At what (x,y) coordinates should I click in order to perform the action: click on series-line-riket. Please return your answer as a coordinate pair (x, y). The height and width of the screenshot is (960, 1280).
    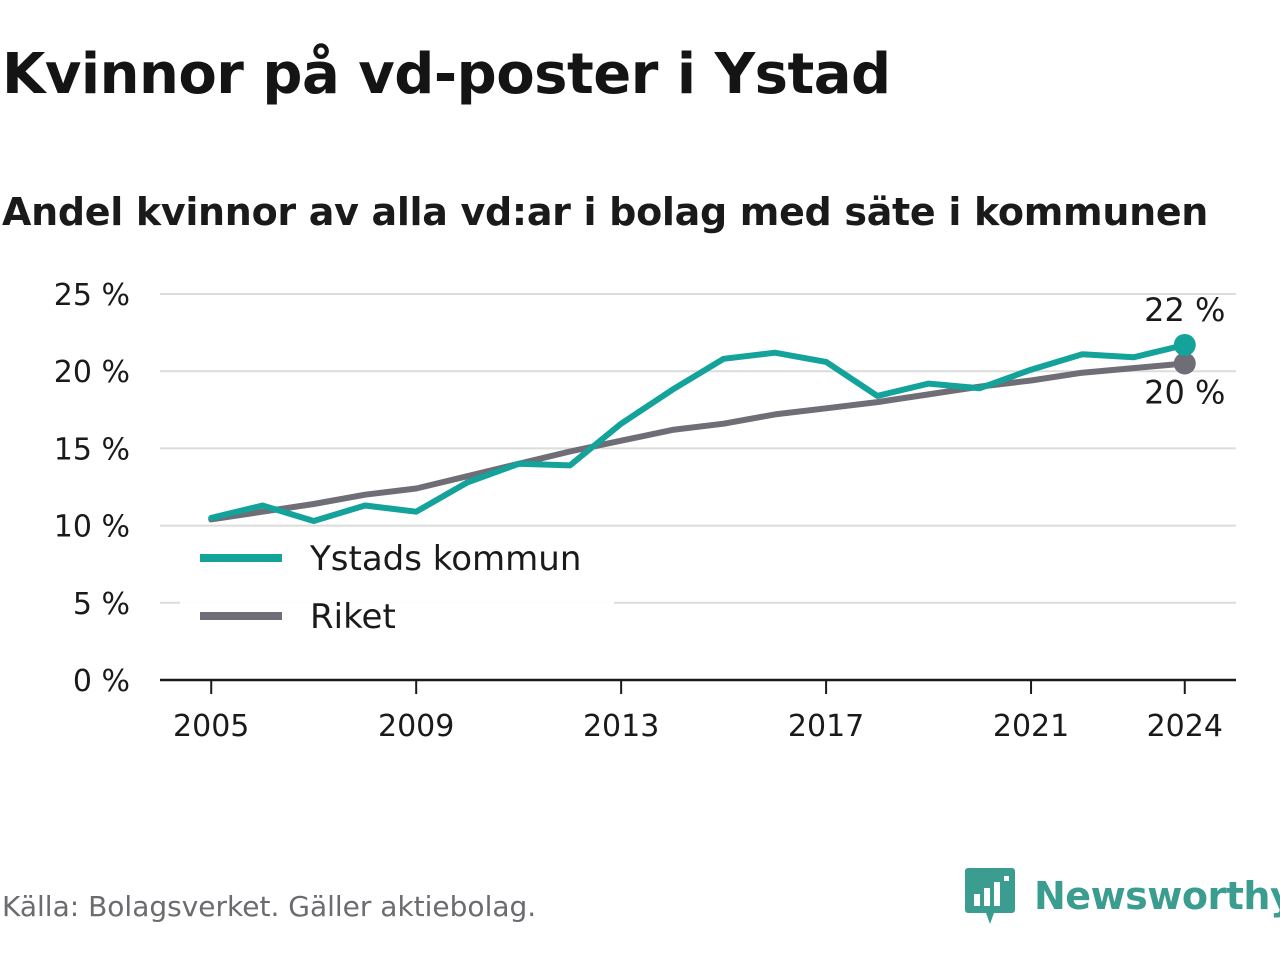
    Looking at the image, I should click on (698, 441).